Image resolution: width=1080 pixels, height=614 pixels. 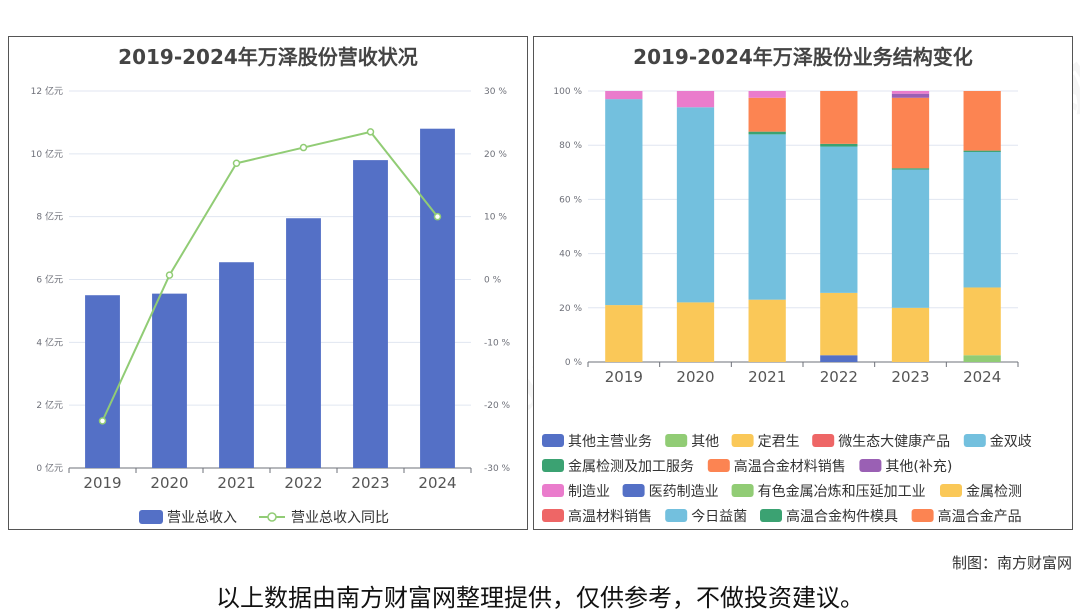 I want to click on legend-label: 其他(补充), so click(x=918, y=467).